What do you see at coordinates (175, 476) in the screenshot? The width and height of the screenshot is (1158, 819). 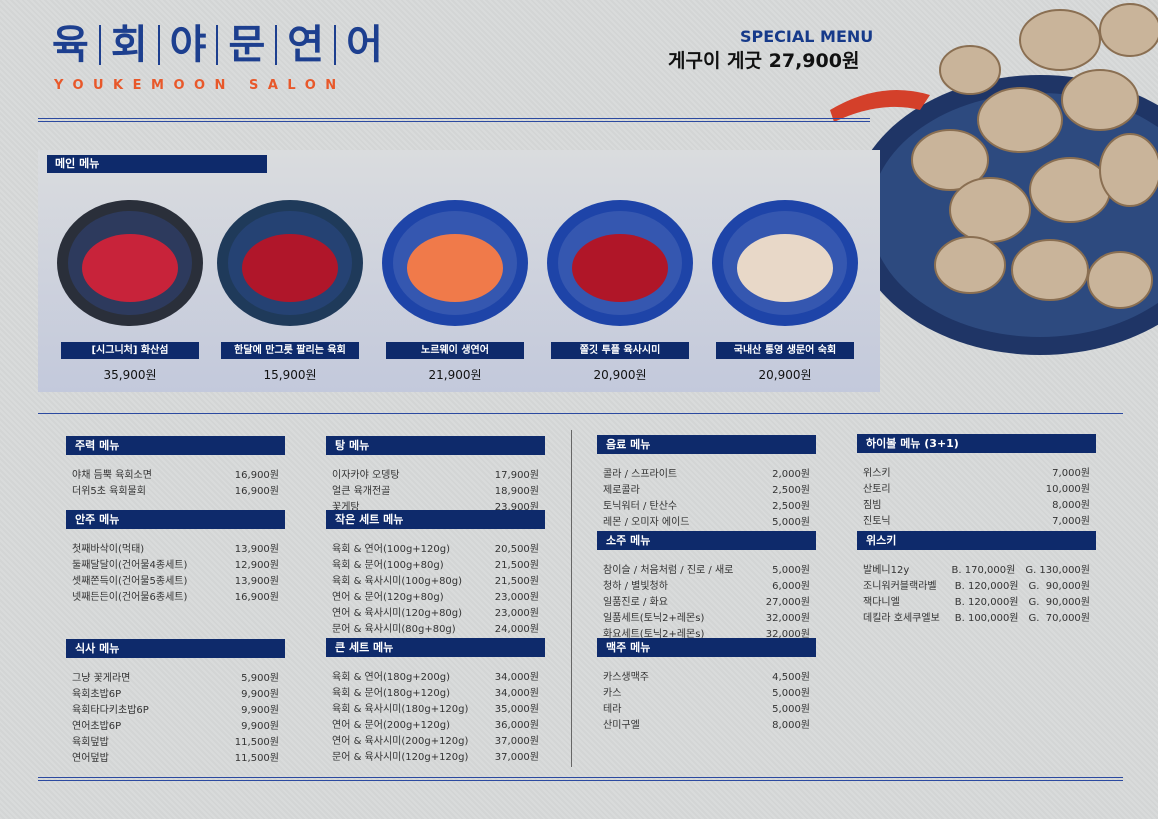 I see `menu-item: 야채 듬뿍 육회소면 16,900원` at bounding box center [175, 476].